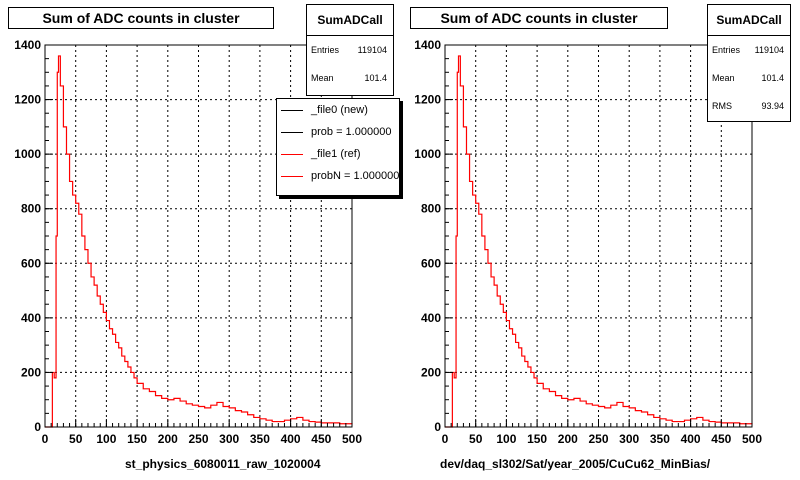  Describe the element at coordinates (351, 132) in the screenshot. I see `legend-label: prob = 1.000000` at that location.